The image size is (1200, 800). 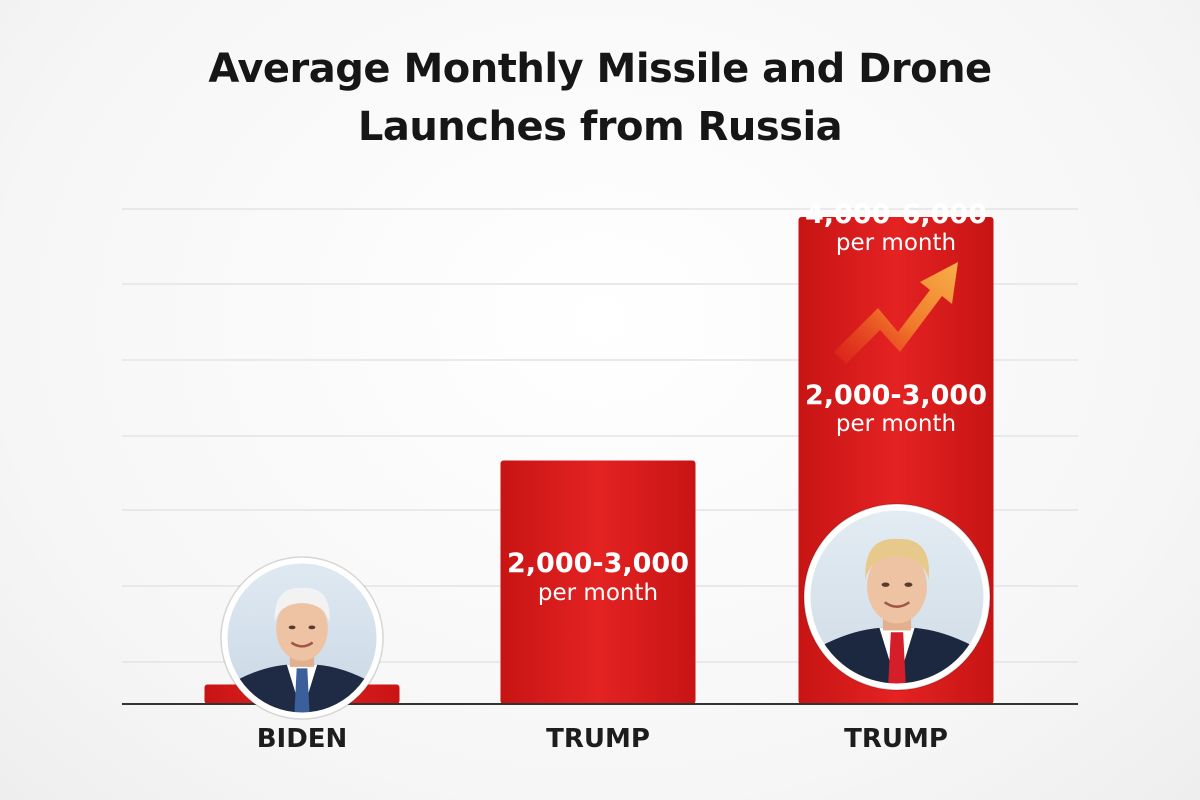 What do you see at coordinates (600, 69) in the screenshot?
I see `chart-title-line-1: Average Monthly Missile and Drone` at bounding box center [600, 69].